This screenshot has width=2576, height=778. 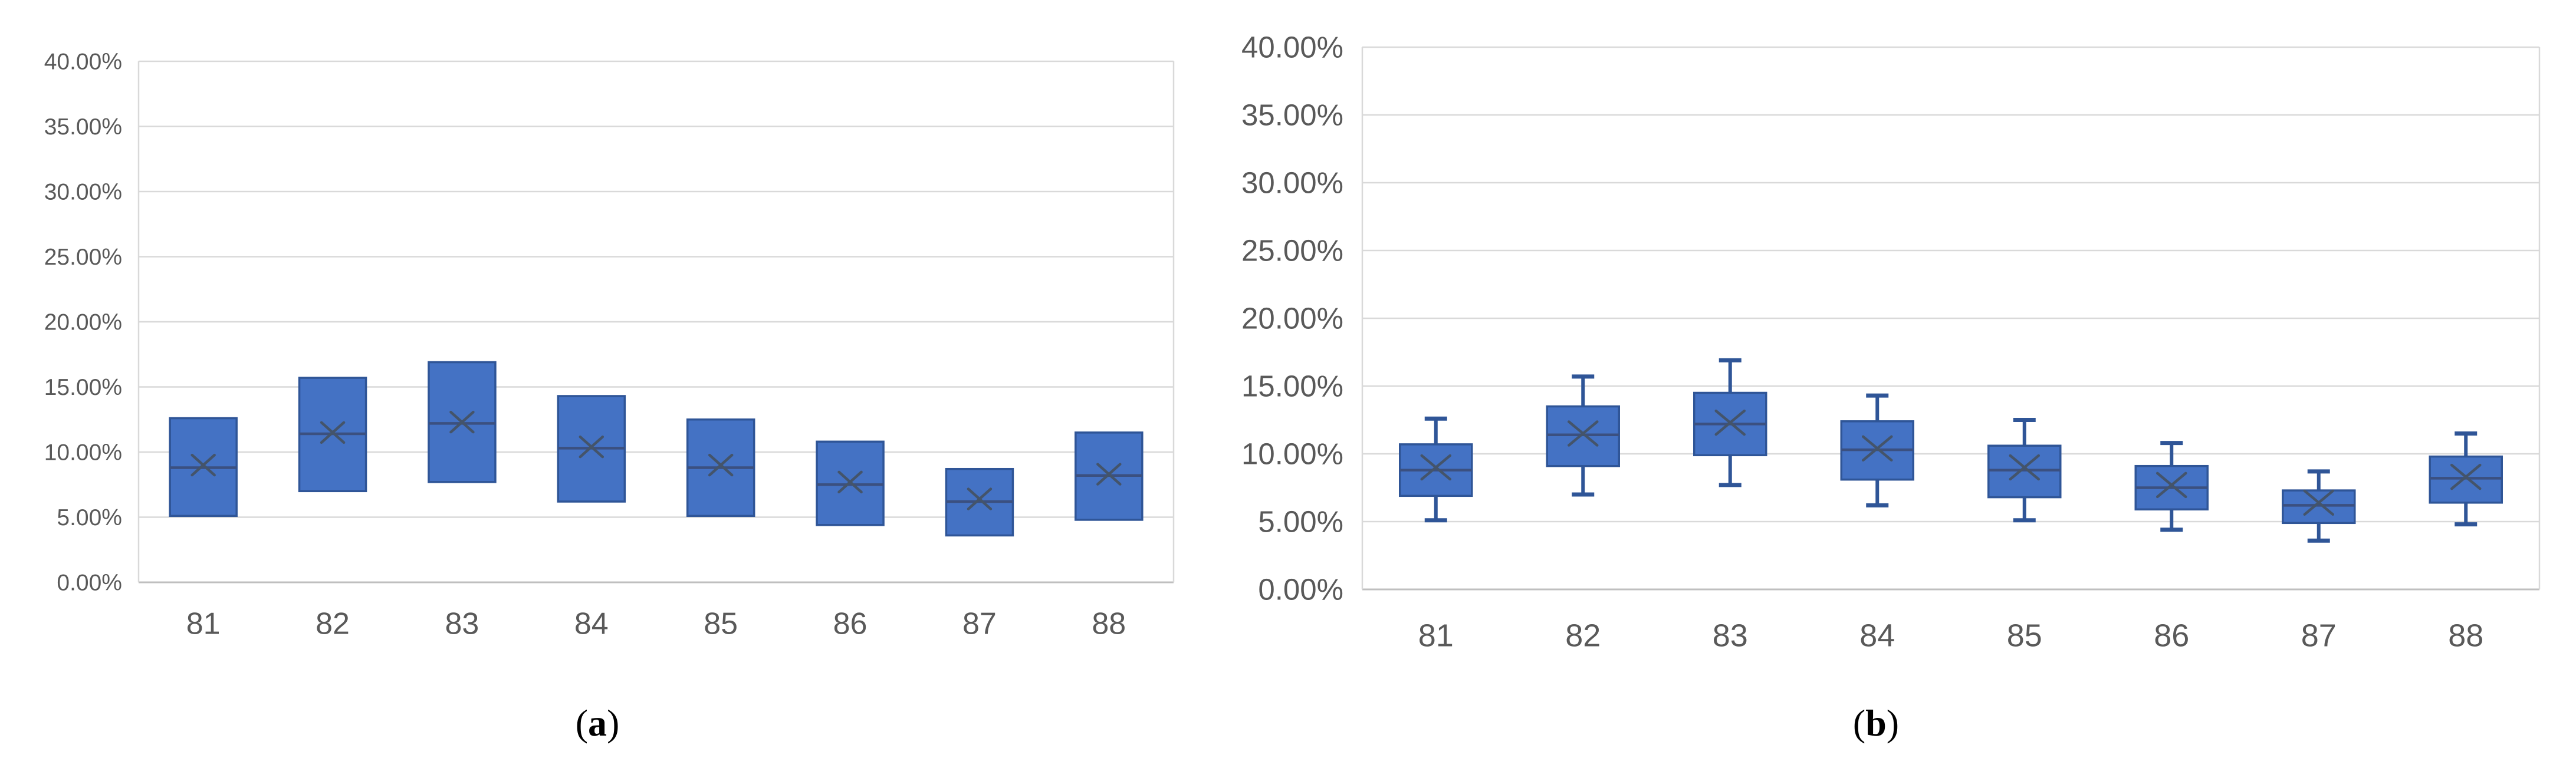 I want to click on caption-a-letter: a, so click(x=597, y=723).